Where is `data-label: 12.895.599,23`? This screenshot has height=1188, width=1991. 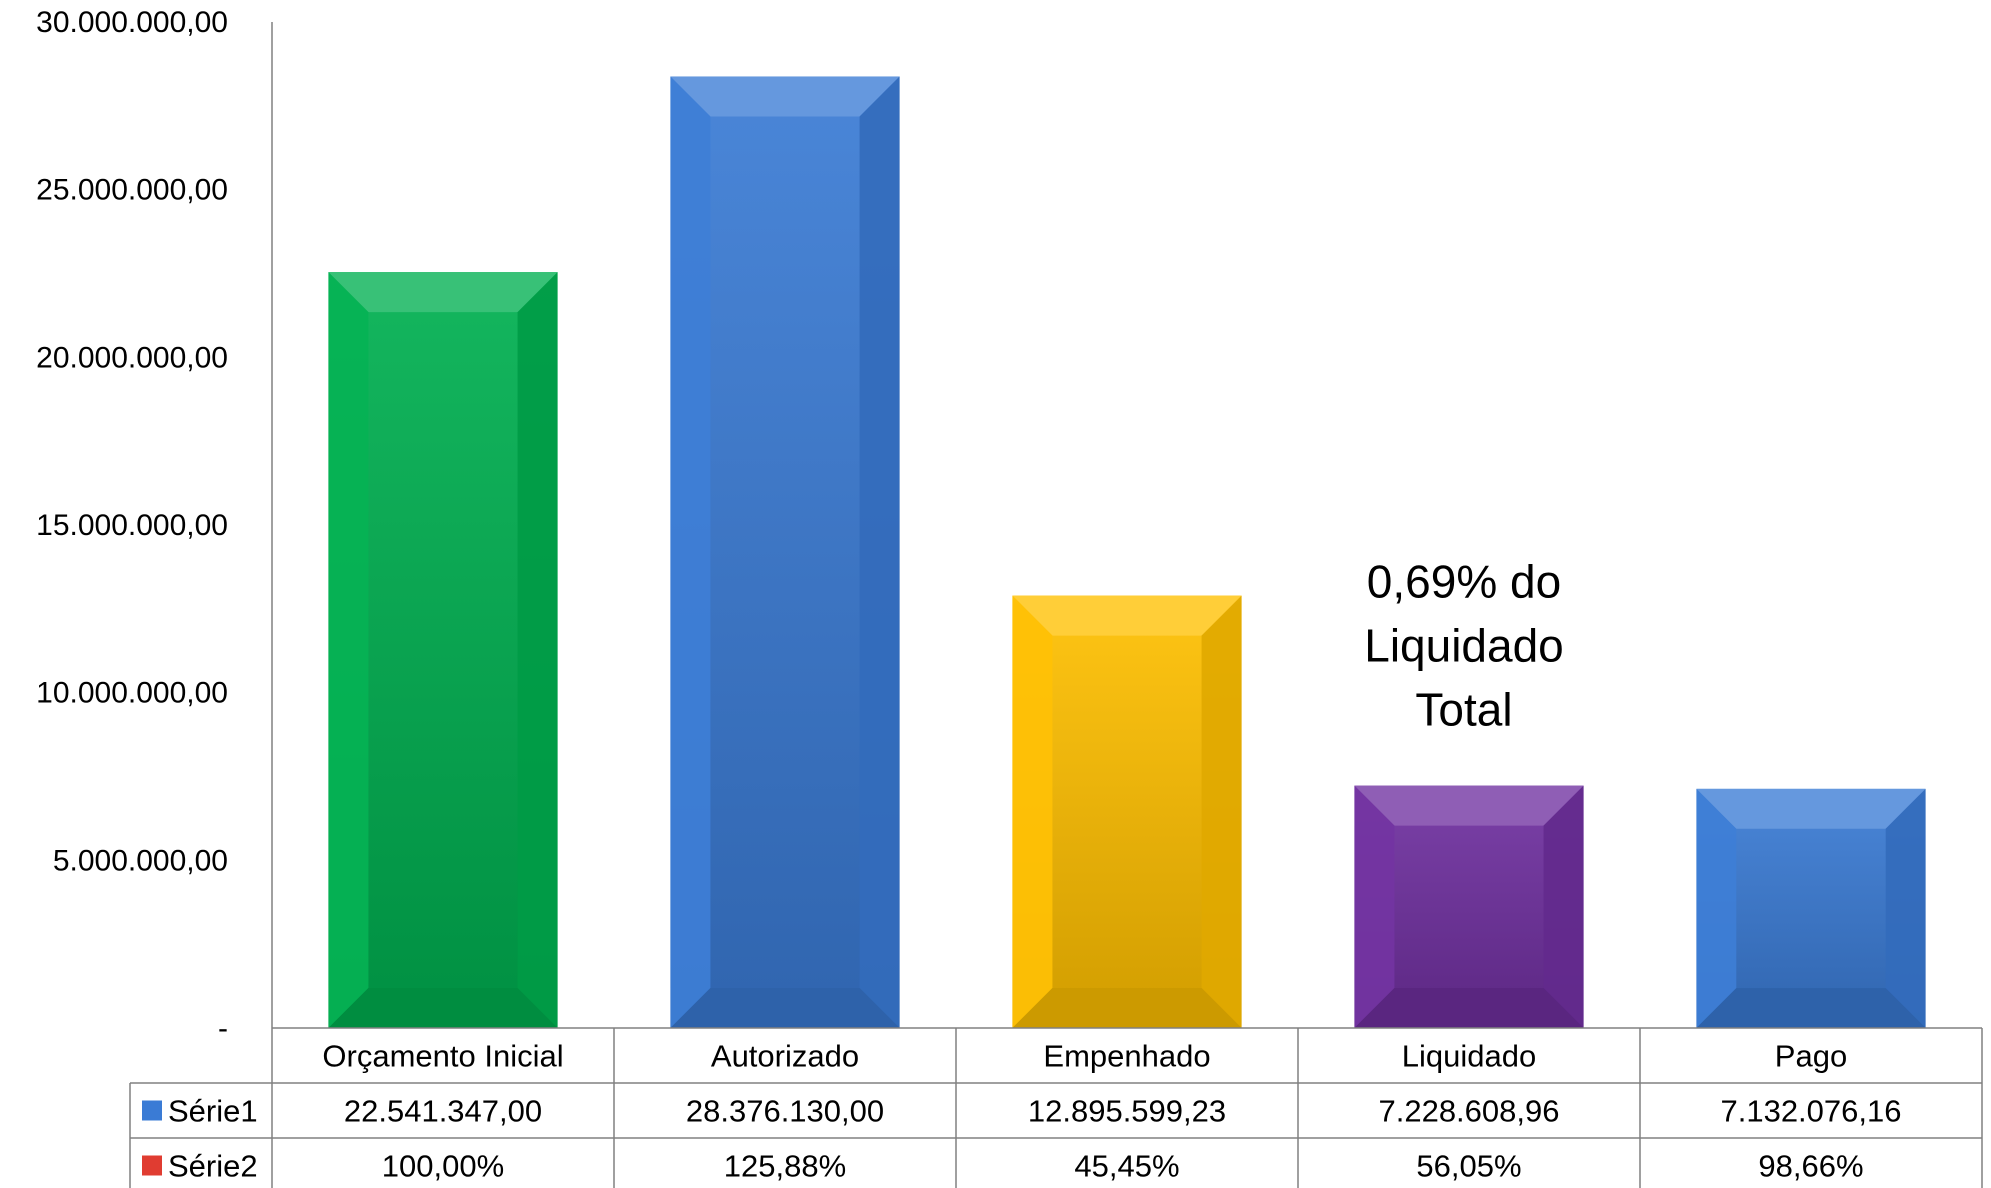
data-label: 12.895.599,23 is located at coordinates (1127, 1111).